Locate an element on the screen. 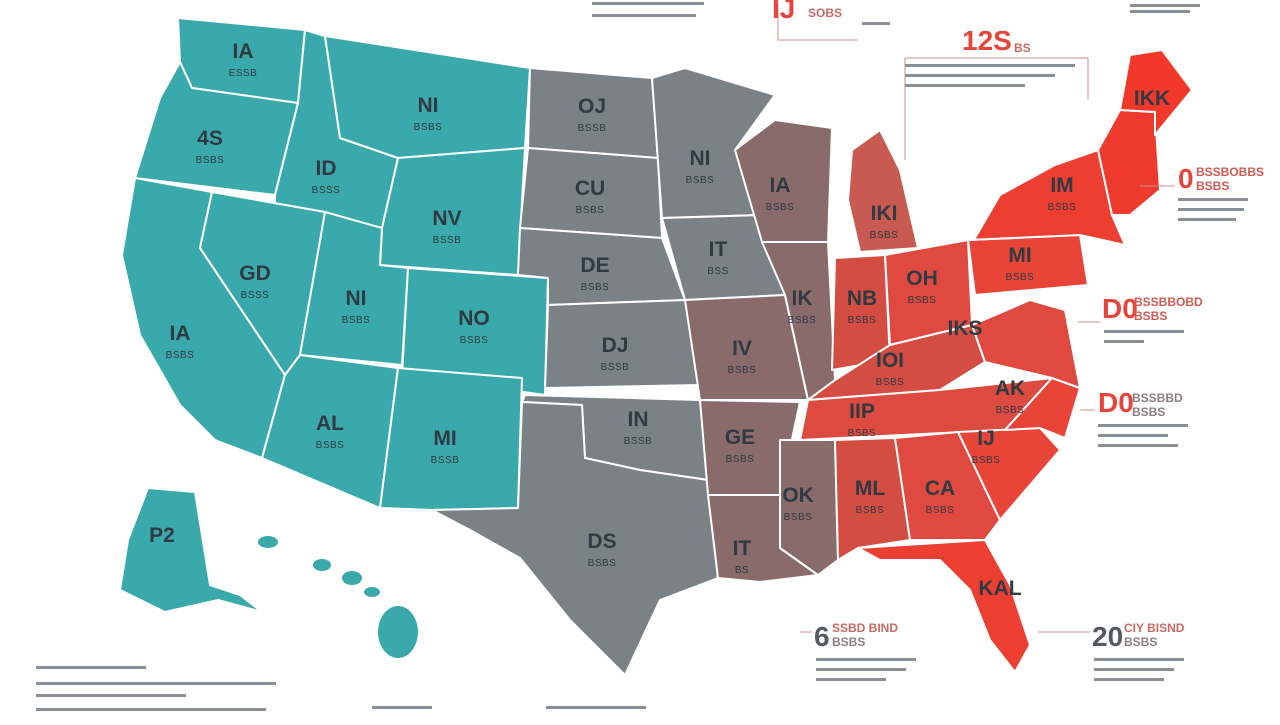 The height and width of the screenshot is (725, 1280). state-sub-al: BSBS is located at coordinates (870, 510).